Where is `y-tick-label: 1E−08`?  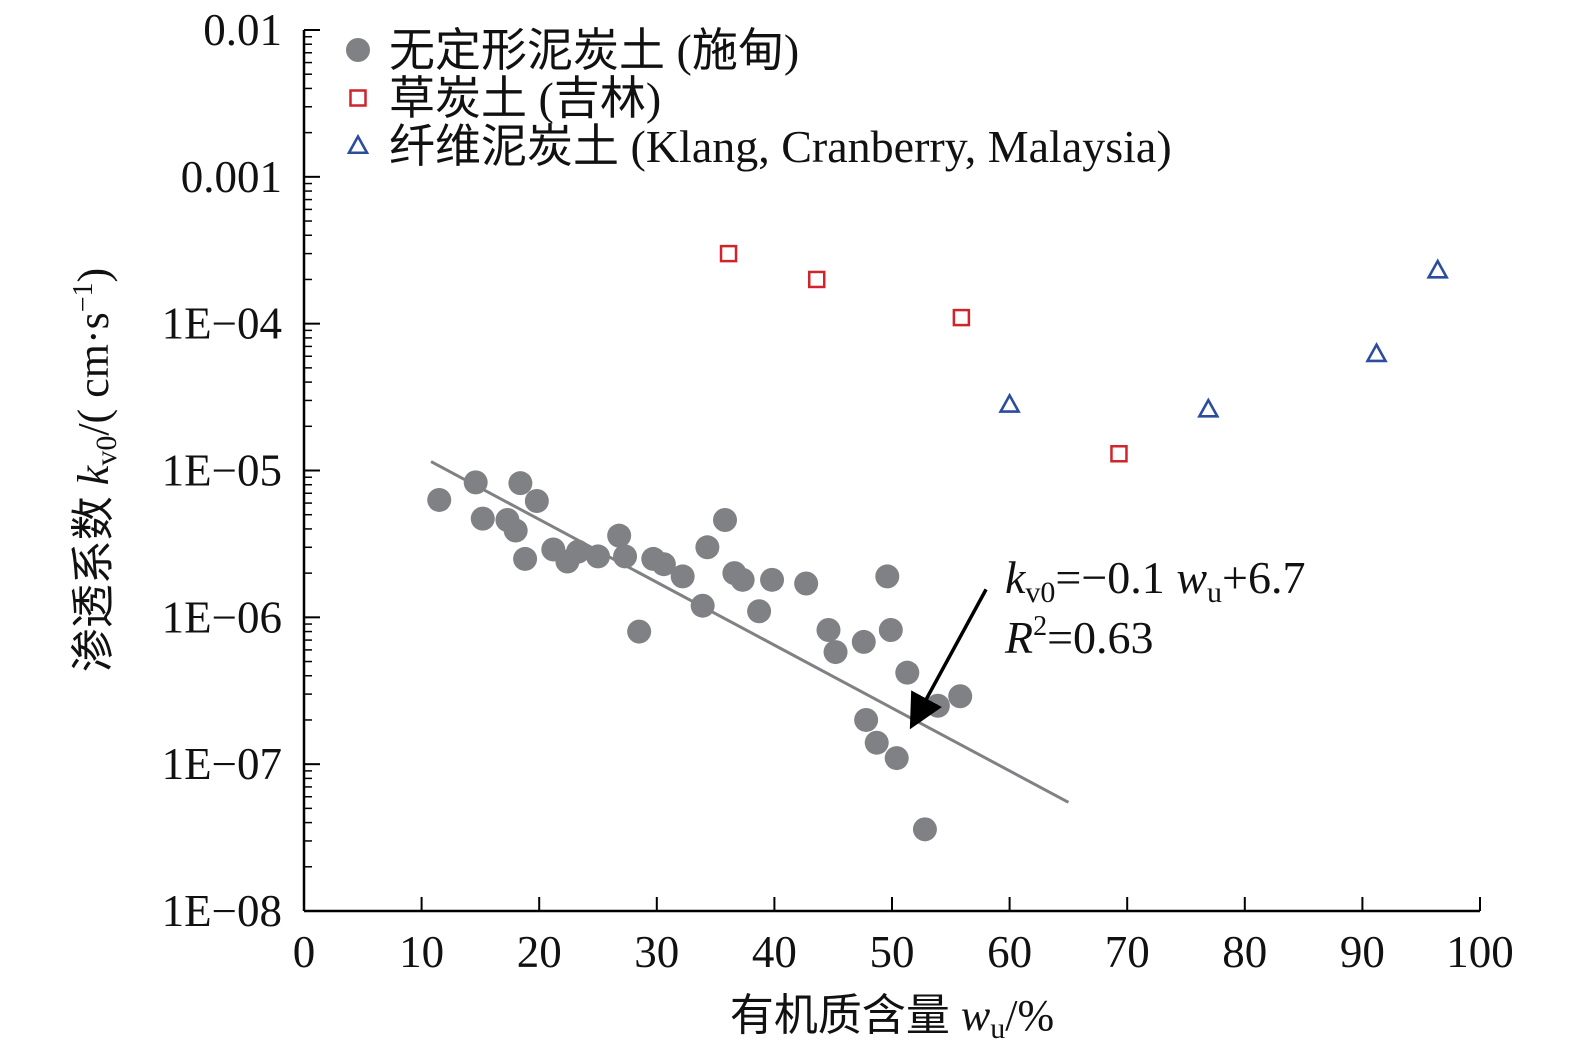
y-tick-label: 1E−08 is located at coordinates (222, 911).